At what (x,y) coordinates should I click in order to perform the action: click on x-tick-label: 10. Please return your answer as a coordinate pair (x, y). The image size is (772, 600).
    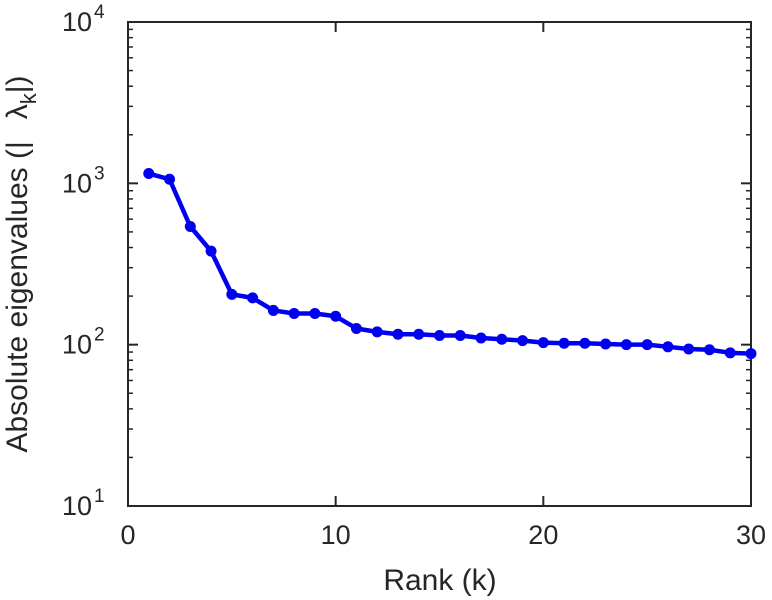
    Looking at the image, I should click on (336, 535).